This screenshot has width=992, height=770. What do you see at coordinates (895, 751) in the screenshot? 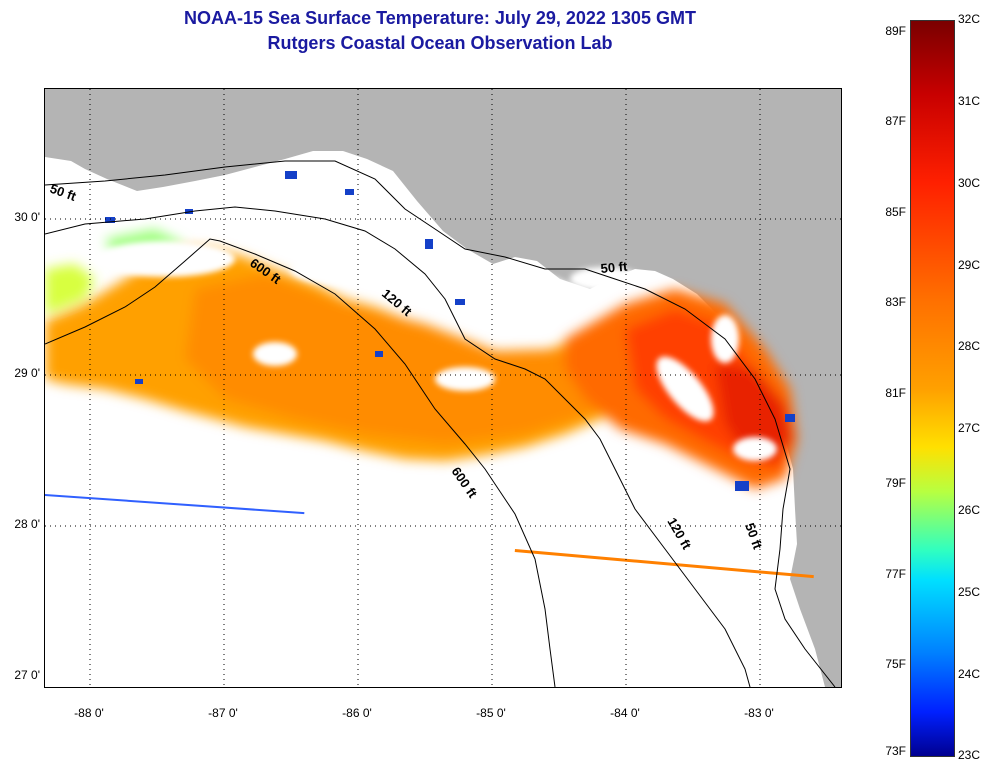
I see `colorbar-f-label: 73F` at bounding box center [895, 751].